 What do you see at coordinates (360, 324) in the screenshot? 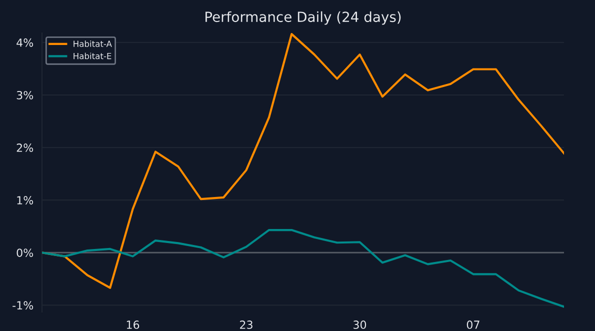
I see `x-tick-label: 30` at bounding box center [360, 324].